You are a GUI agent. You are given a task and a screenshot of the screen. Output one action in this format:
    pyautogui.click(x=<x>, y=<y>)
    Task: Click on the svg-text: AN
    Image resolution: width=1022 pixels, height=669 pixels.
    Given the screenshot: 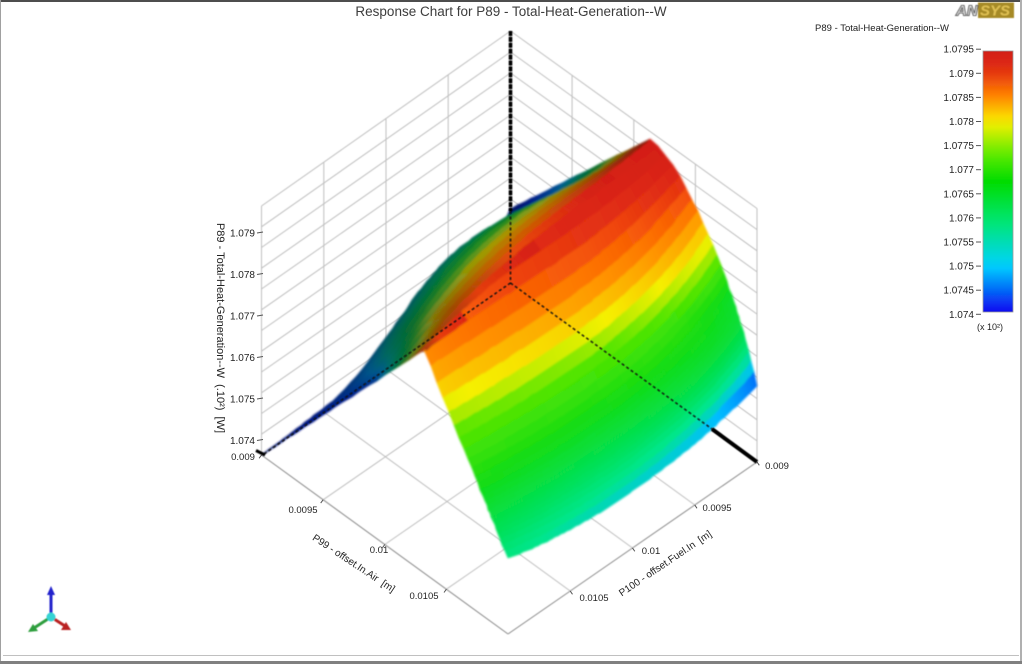 What is the action you would take?
    pyautogui.click(x=967, y=11)
    